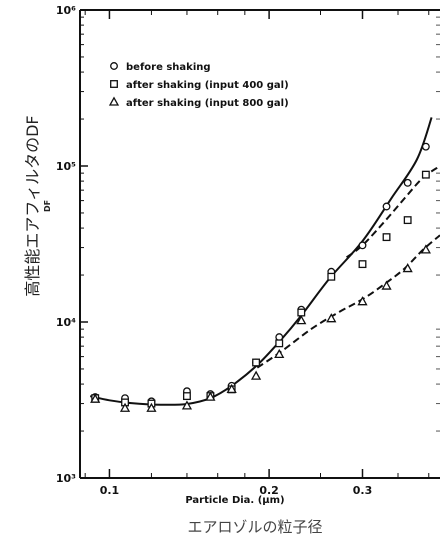  What do you see at coordinates (207, 85) in the screenshot?
I see `legend-label-2: after shaking (input 400 gal)` at bounding box center [207, 85].